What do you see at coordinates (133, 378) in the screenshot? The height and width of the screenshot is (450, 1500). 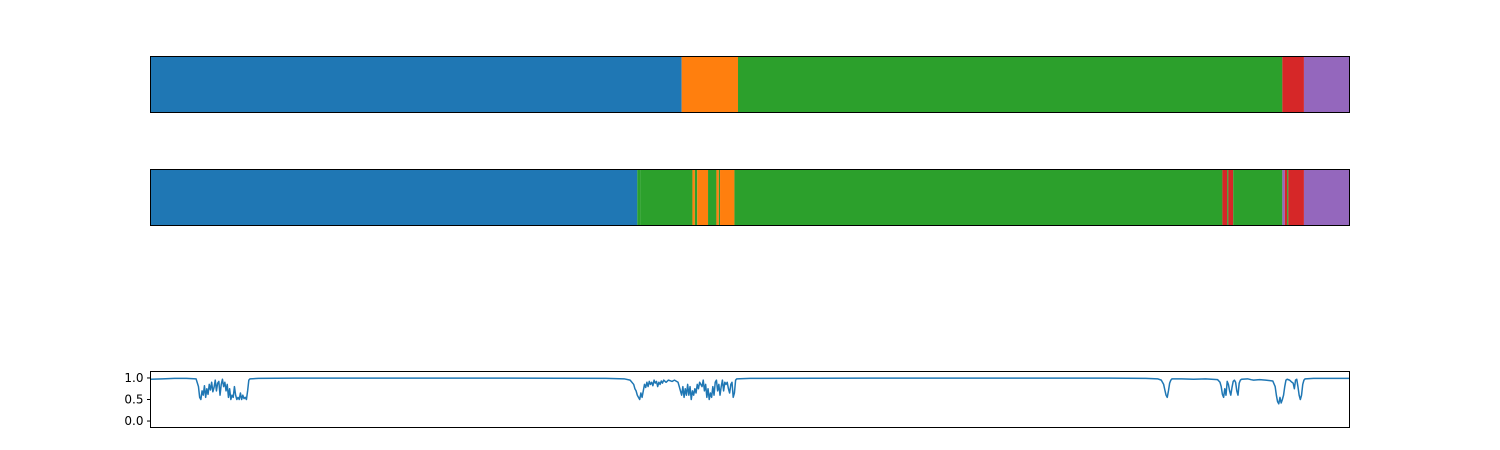 I see `y-tick-label-0: 1.0` at bounding box center [133, 378].